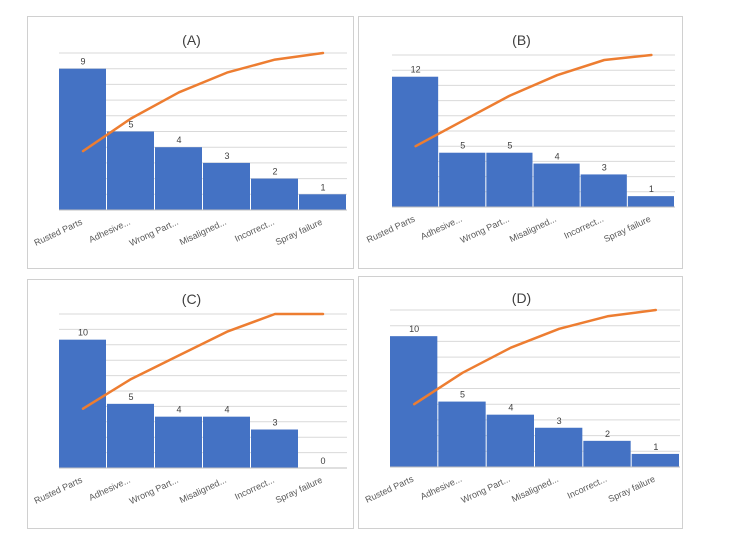  What do you see at coordinates (83, 333) in the screenshot?
I see `data-label-c-1: 10` at bounding box center [83, 333].